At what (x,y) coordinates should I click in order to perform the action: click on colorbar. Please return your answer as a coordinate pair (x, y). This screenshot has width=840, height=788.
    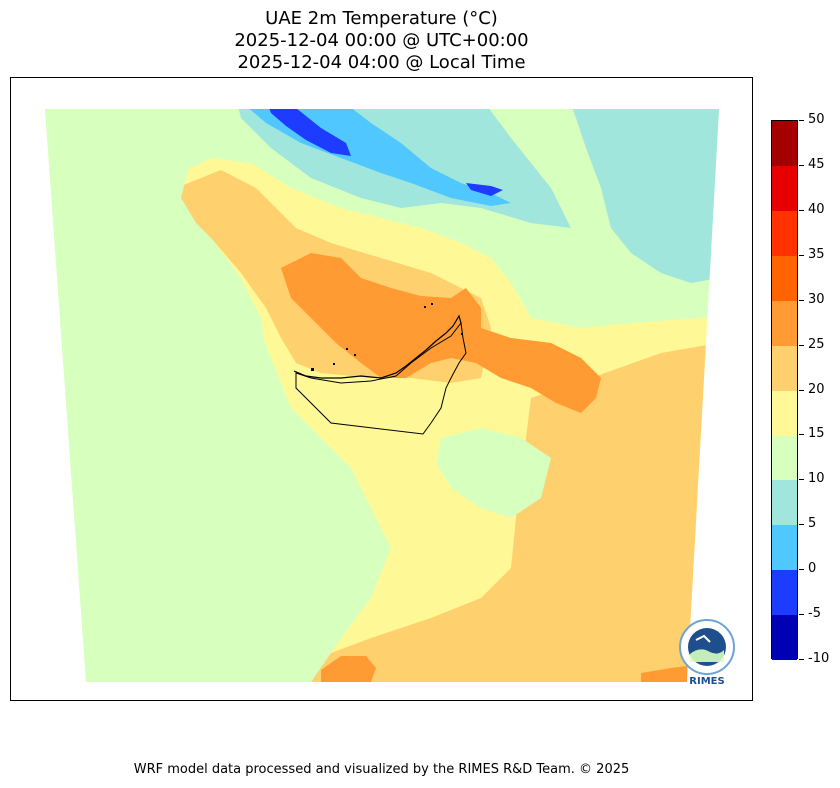
    Looking at the image, I should click on (784, 390).